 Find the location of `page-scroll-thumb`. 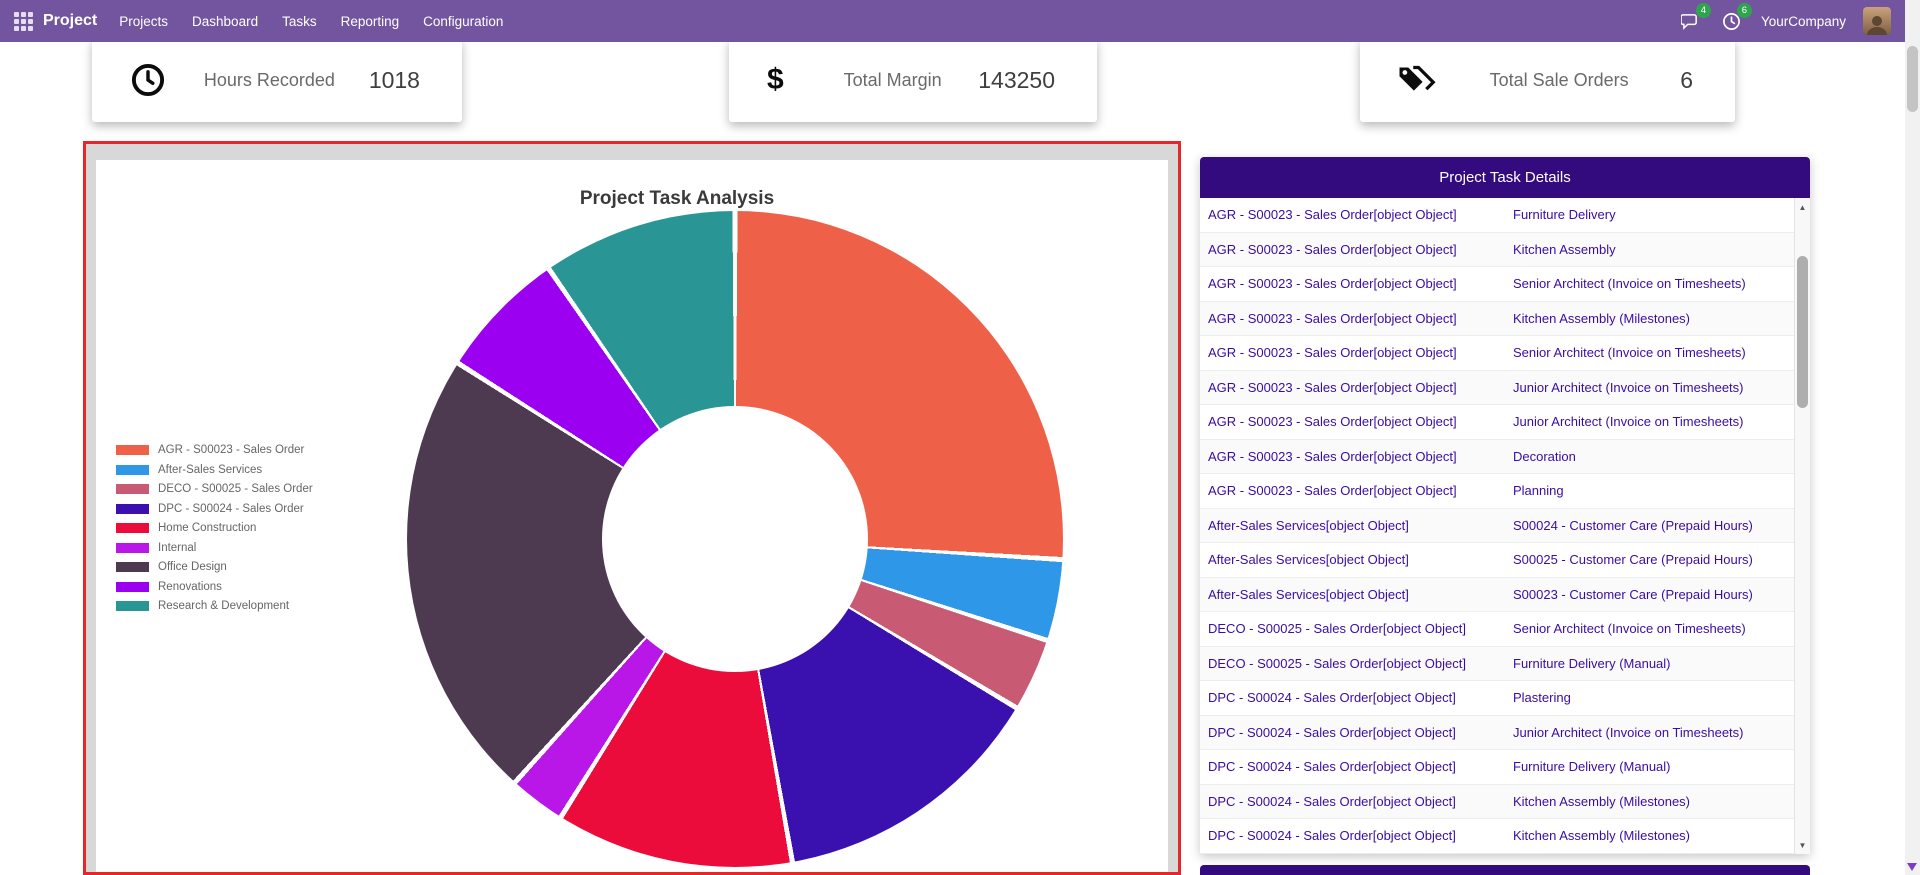

page-scroll-thumb is located at coordinates (1912, 79).